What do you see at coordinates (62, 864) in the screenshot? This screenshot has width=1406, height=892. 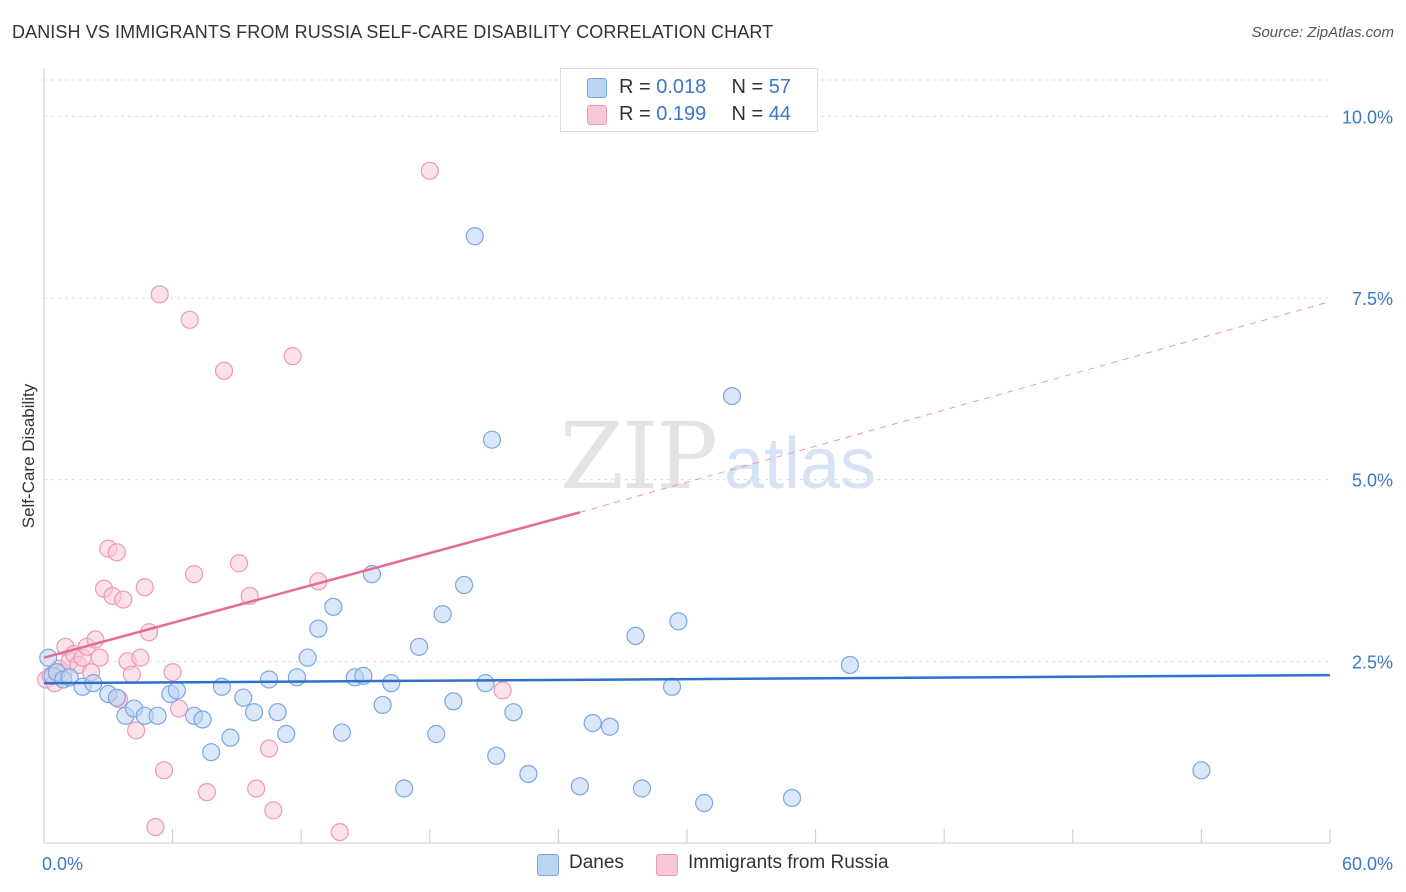 I see `x-tick-label-min: 0.0%` at bounding box center [62, 864].